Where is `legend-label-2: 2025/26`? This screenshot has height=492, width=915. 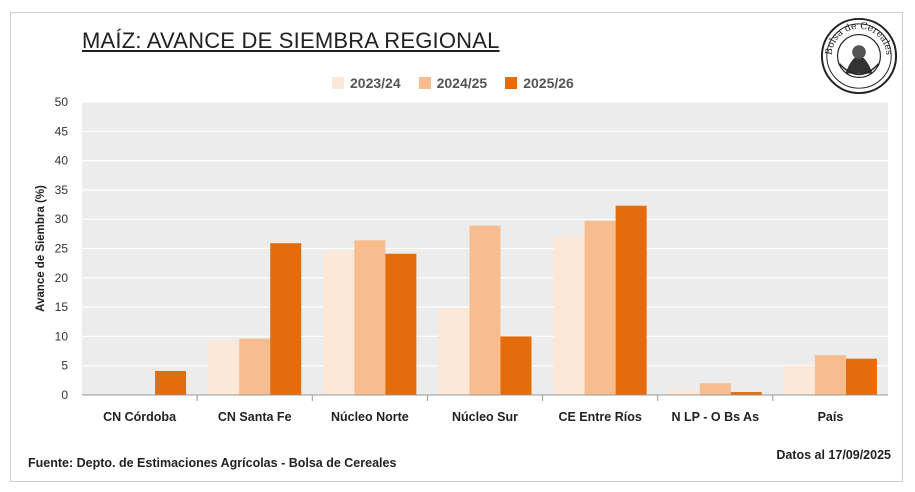
legend-label-2: 2025/26 is located at coordinates (548, 83).